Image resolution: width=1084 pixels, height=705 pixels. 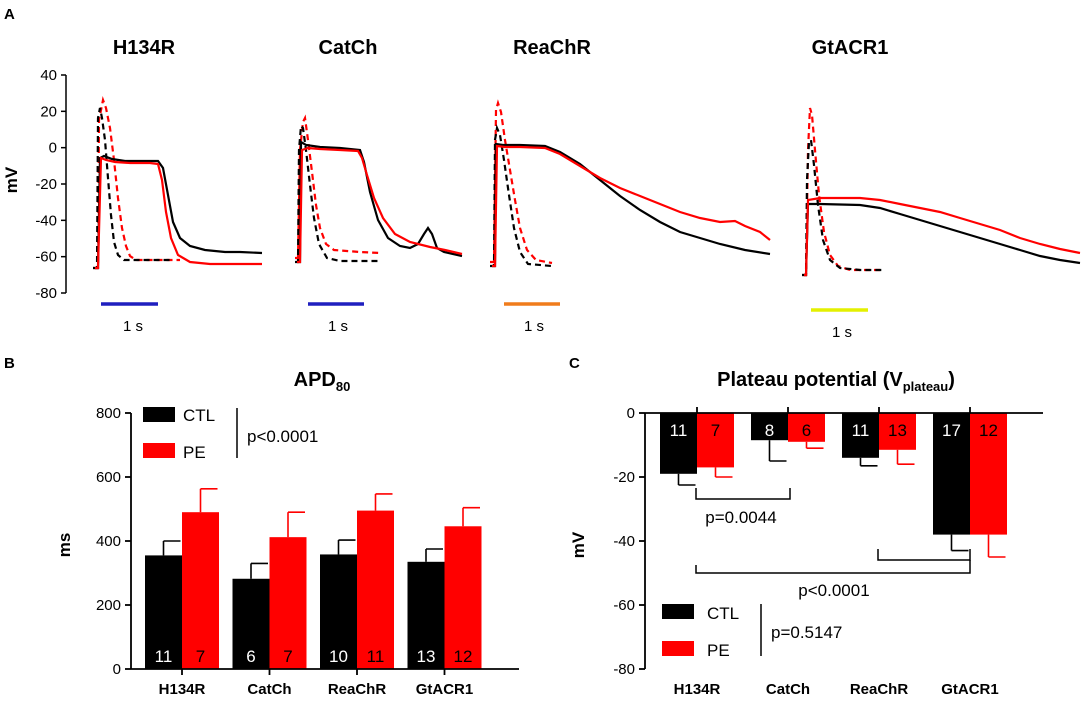 What do you see at coordinates (48, 75) in the screenshot?
I see `y-tick-label-a: 40` at bounding box center [48, 75].